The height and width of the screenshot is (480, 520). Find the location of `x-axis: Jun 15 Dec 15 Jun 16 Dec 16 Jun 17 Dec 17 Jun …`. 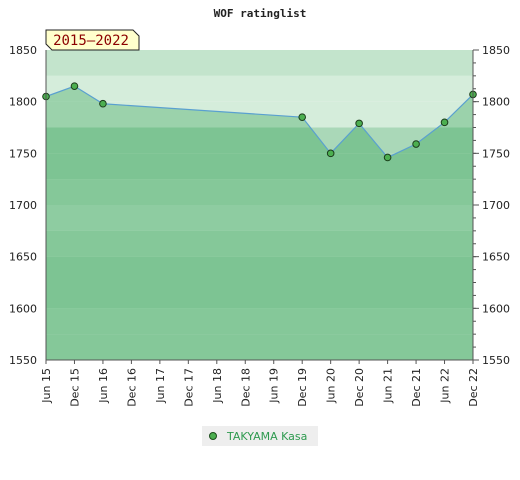

x-axis: Jun 15 Dec 15 Jun 16 Dec 16 Jun 17 Dec 17 Jun … is located at coordinates (260, 383).